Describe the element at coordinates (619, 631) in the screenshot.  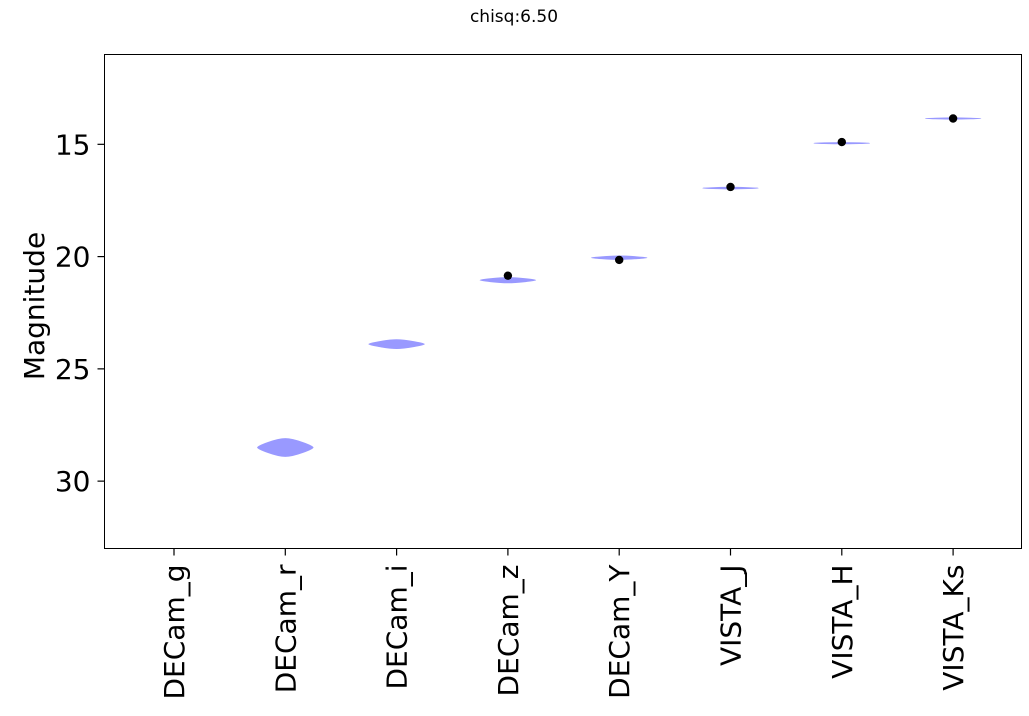
I see `x-tick-label: DECam_Y` at that location.